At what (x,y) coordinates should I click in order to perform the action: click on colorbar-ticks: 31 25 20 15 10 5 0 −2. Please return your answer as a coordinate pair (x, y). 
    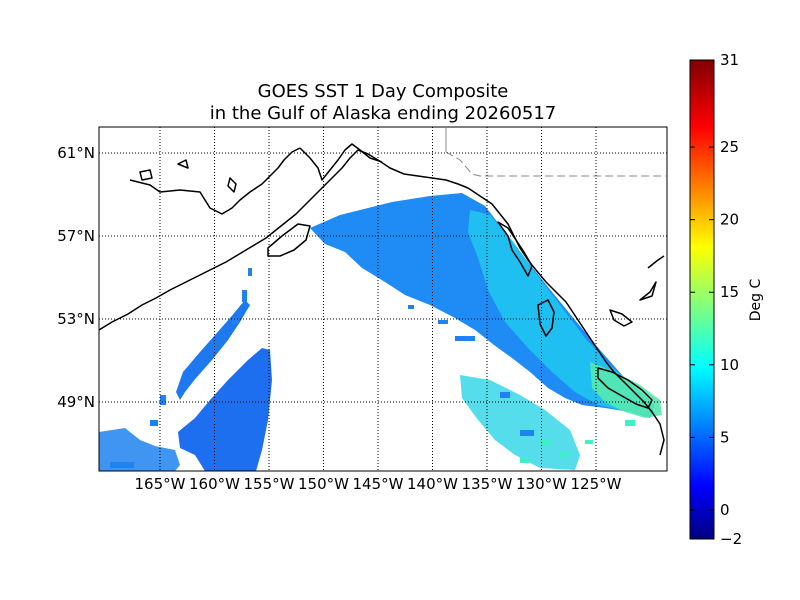
    Looking at the image, I should click on (716, 299).